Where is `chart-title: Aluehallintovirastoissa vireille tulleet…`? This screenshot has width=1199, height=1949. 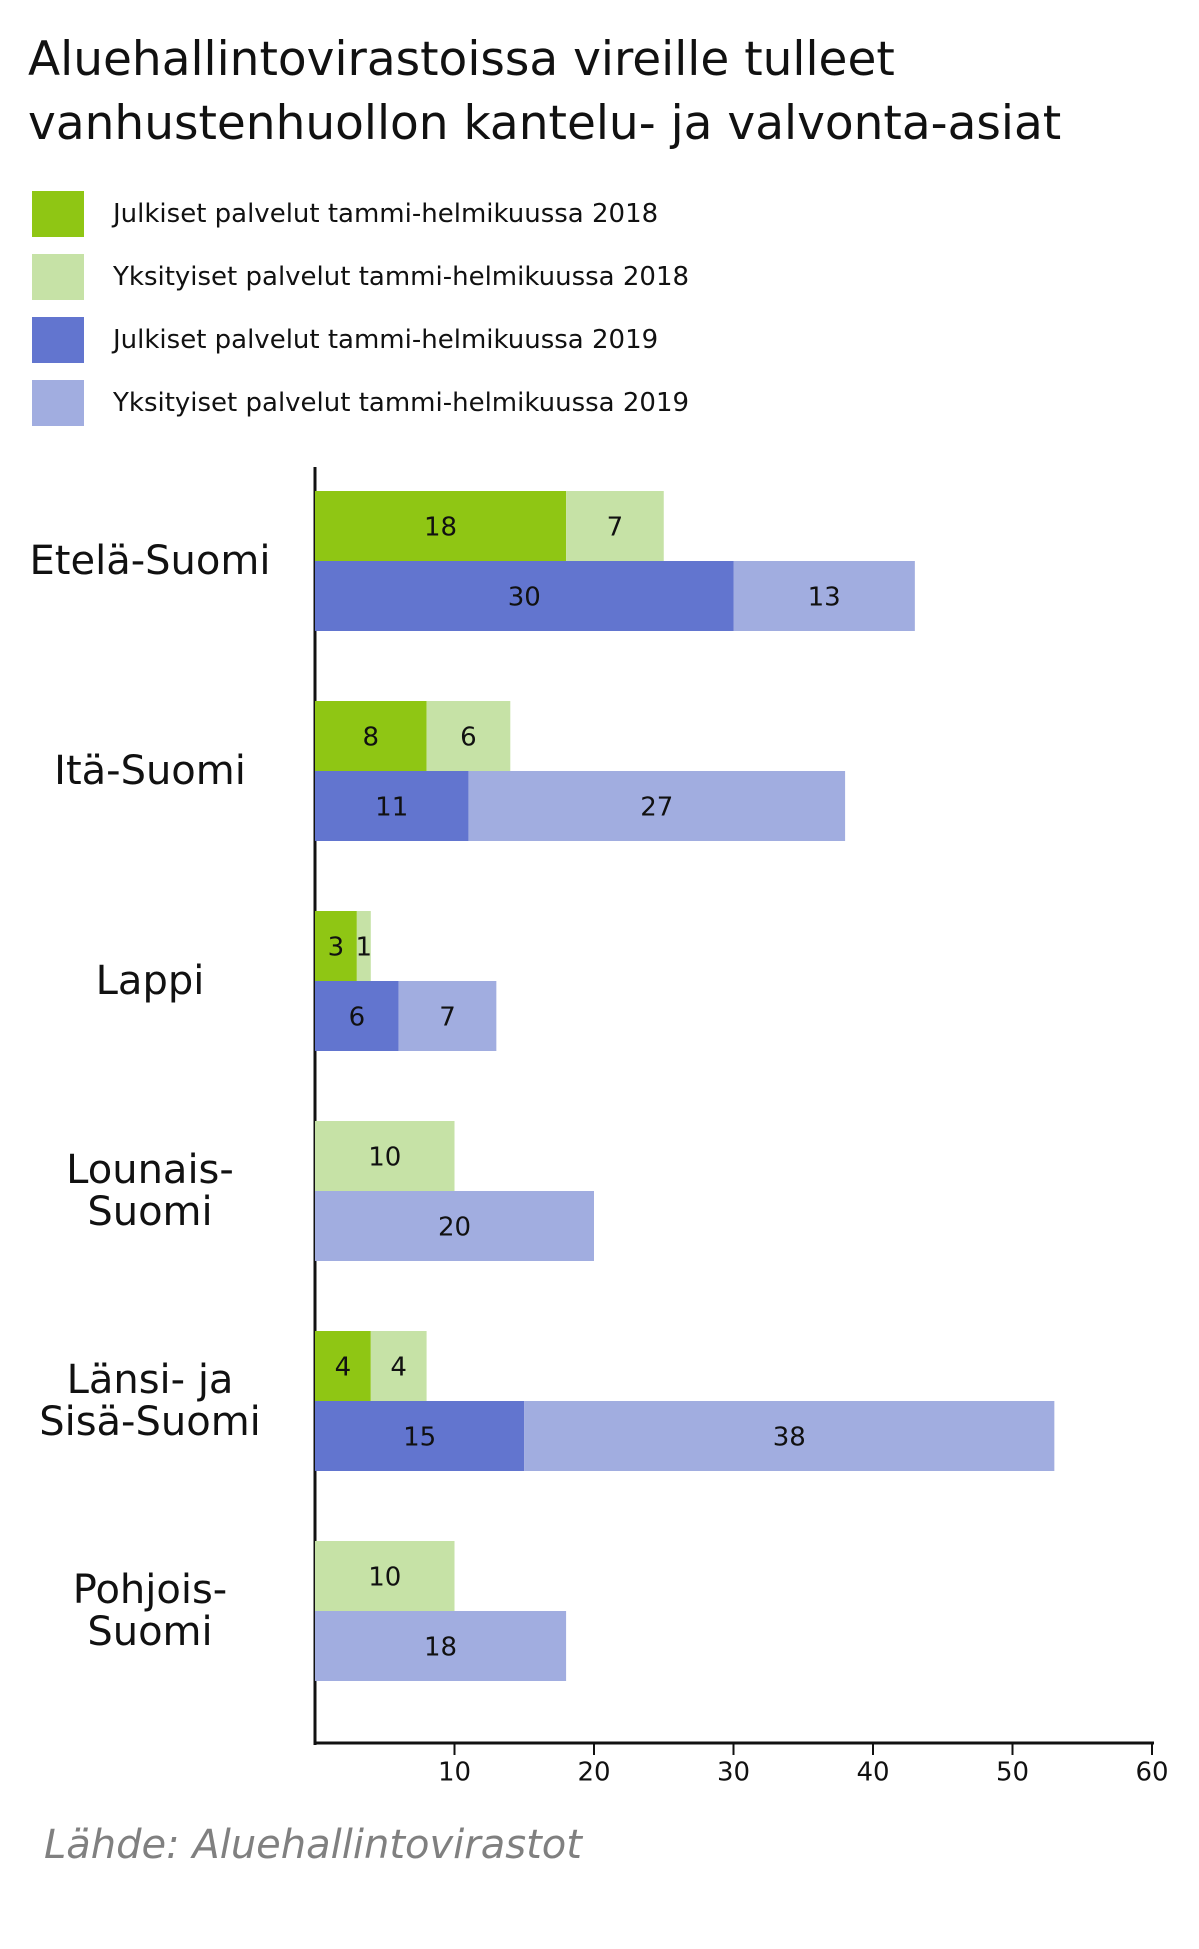
chart-title: Aluehallintovirastoissa vireille tulleet… is located at coordinates (545, 91).